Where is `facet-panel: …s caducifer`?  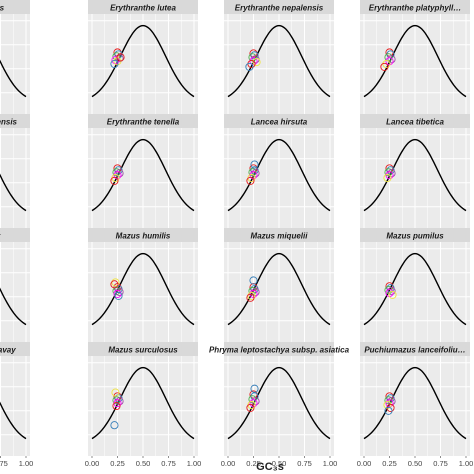
facet-panel: …s caducifer is located at coordinates (15, 285).